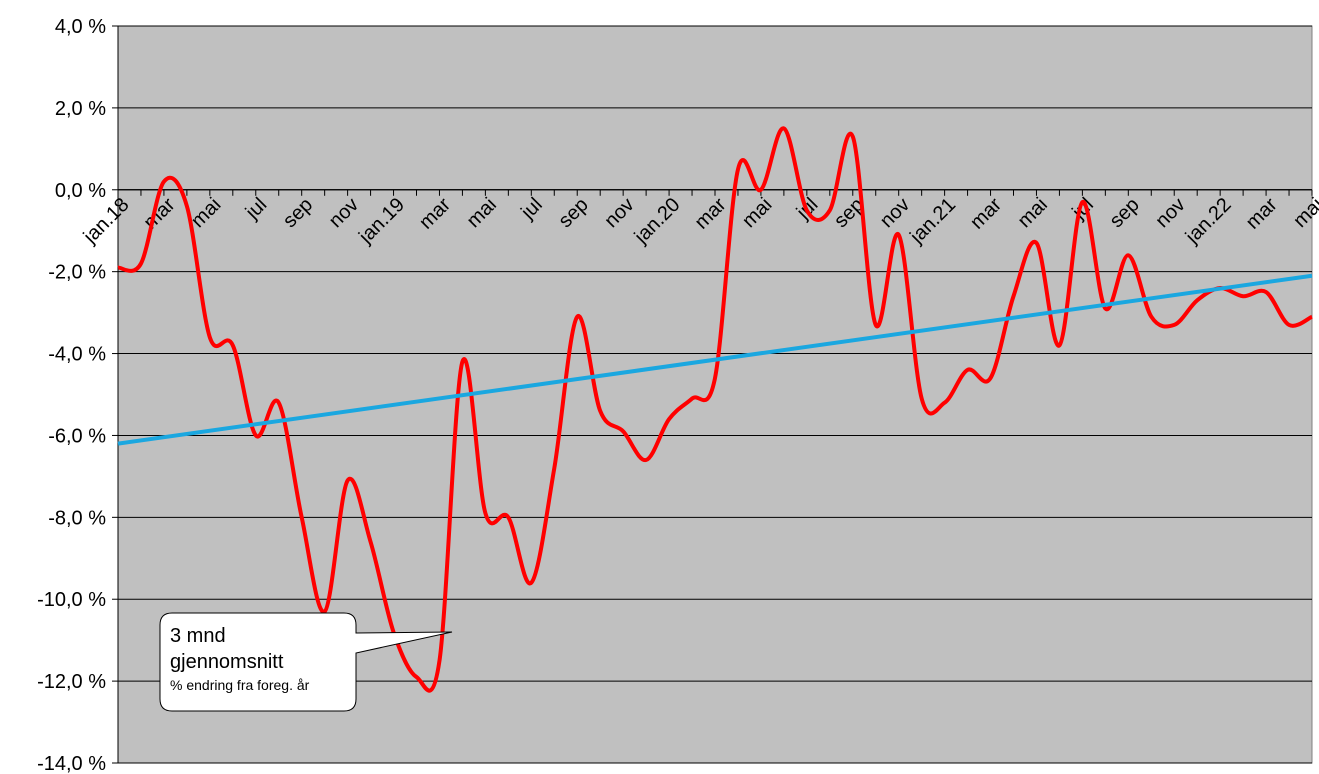 The height and width of the screenshot is (774, 1319). What do you see at coordinates (77, 355) in the screenshot?
I see `y-tick-label: -4,0 %` at bounding box center [77, 355].